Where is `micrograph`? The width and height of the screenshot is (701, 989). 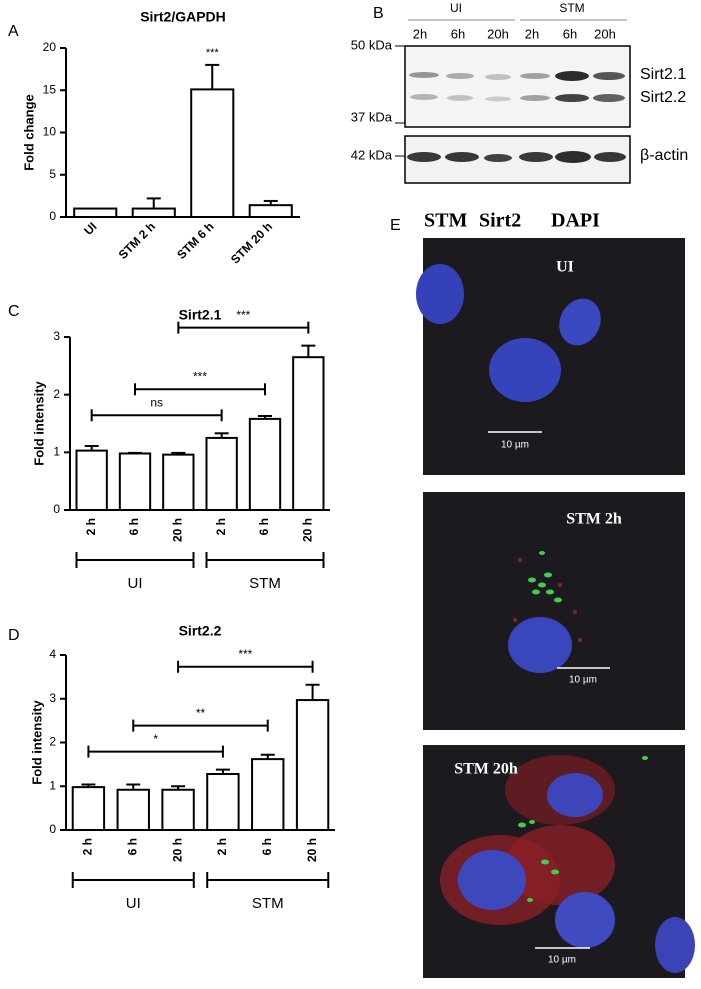 micrograph is located at coordinates (554, 611).